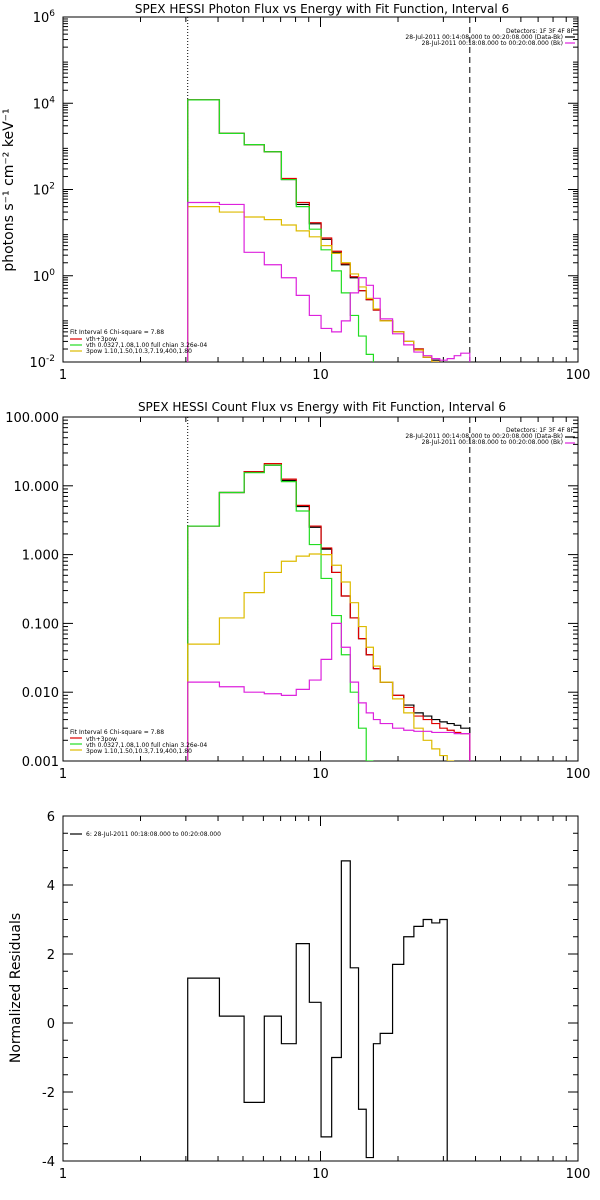 Image resolution: width=600 pixels, height=1200 pixels. Describe the element at coordinates (51, 886) in the screenshot. I see `y-tick-label: 4` at that location.